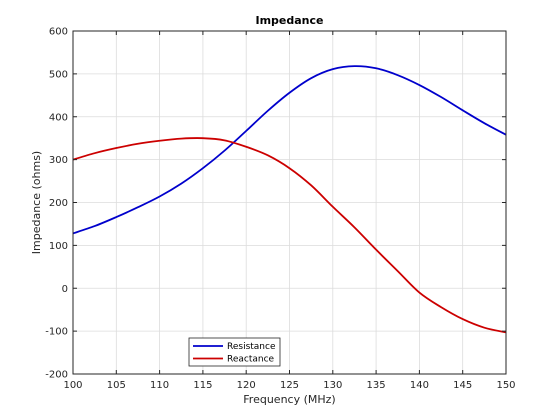 The height and width of the screenshot is (420, 560). I want to click on x-tick-label: 115, so click(202, 385).